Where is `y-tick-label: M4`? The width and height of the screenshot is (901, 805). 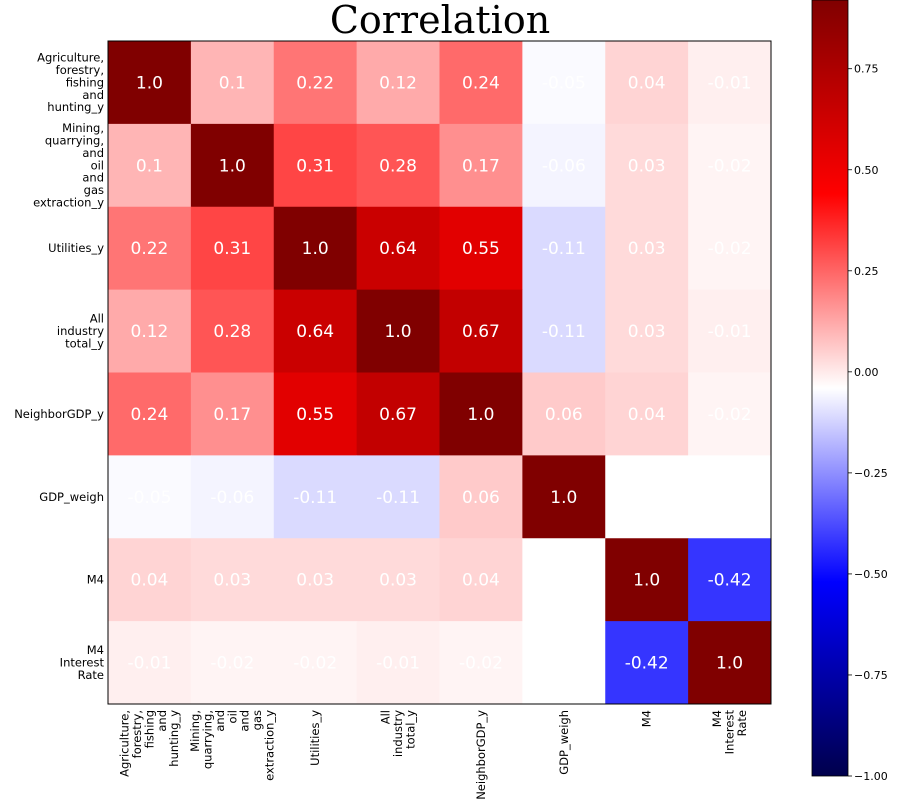
y-tick-label: M4 is located at coordinates (95, 580).